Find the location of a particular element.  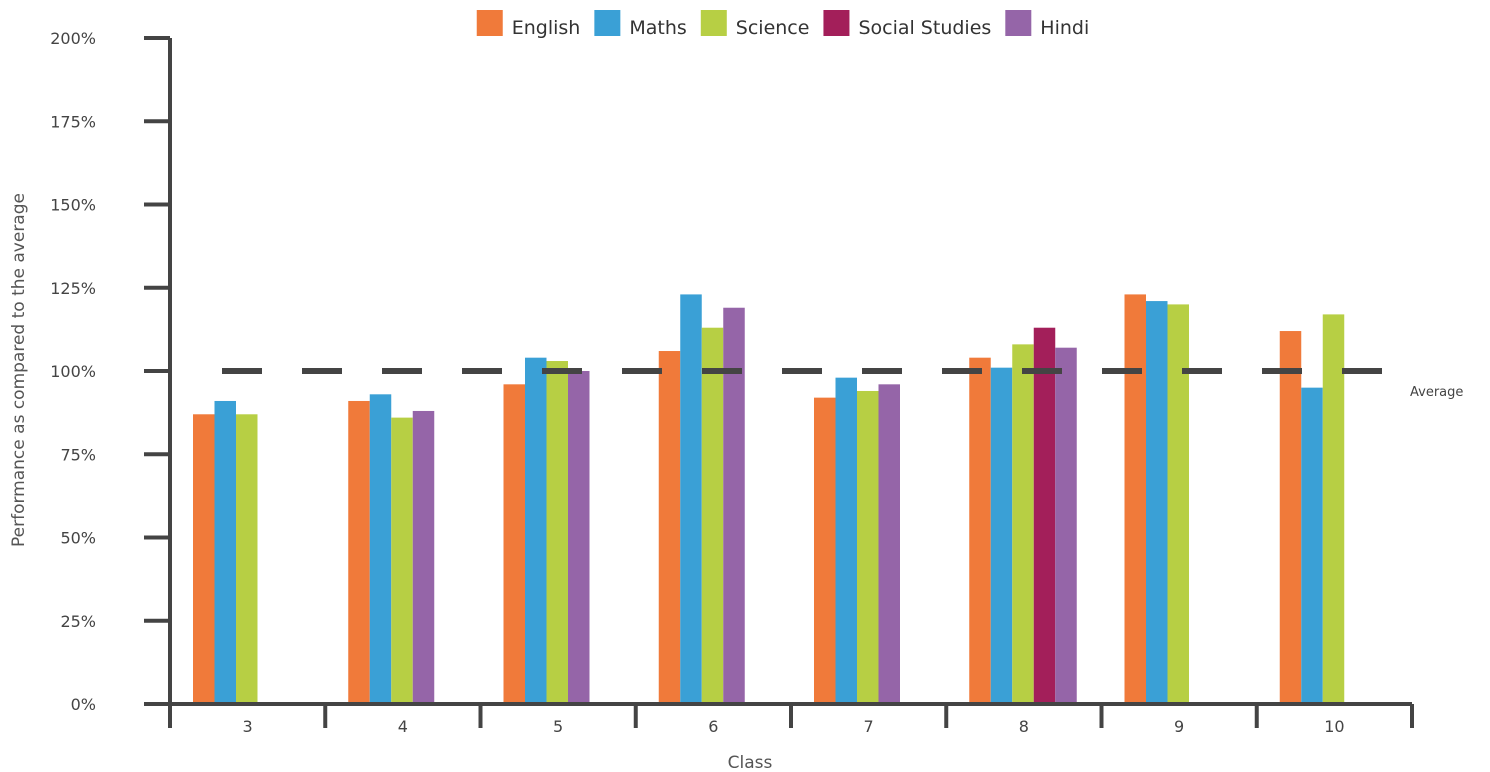

x-tick-label: 10 is located at coordinates (1334, 726).